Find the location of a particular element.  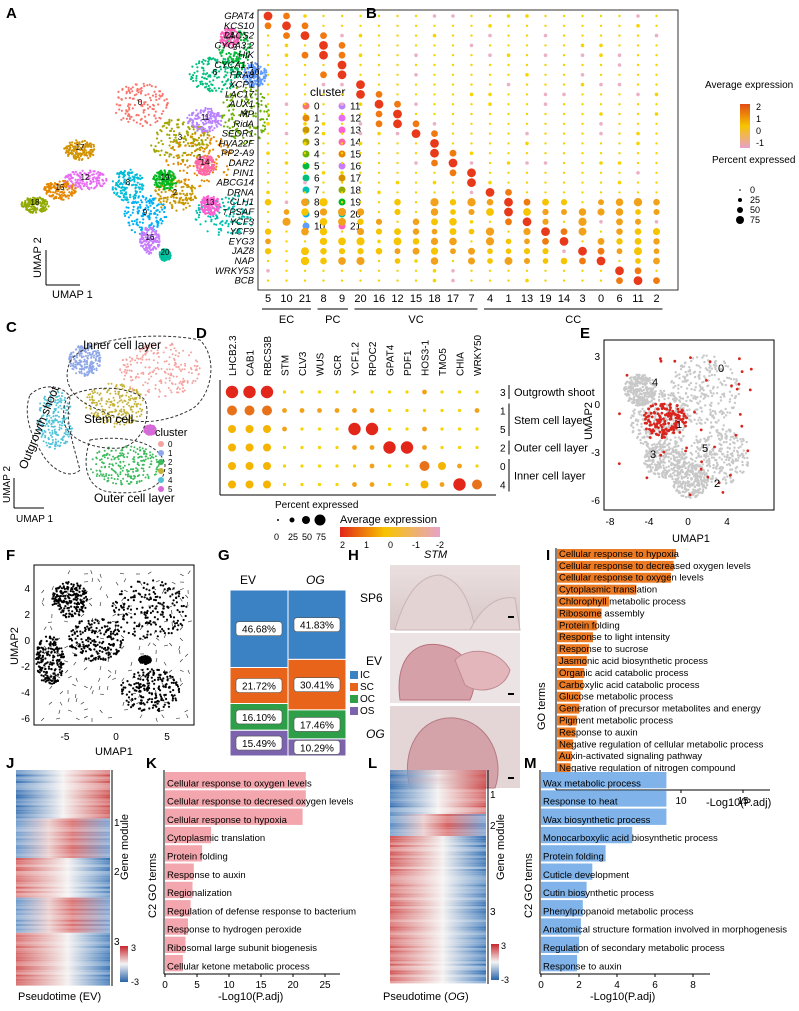

a-cluster-label: 0 is located at coordinates (140, 102).